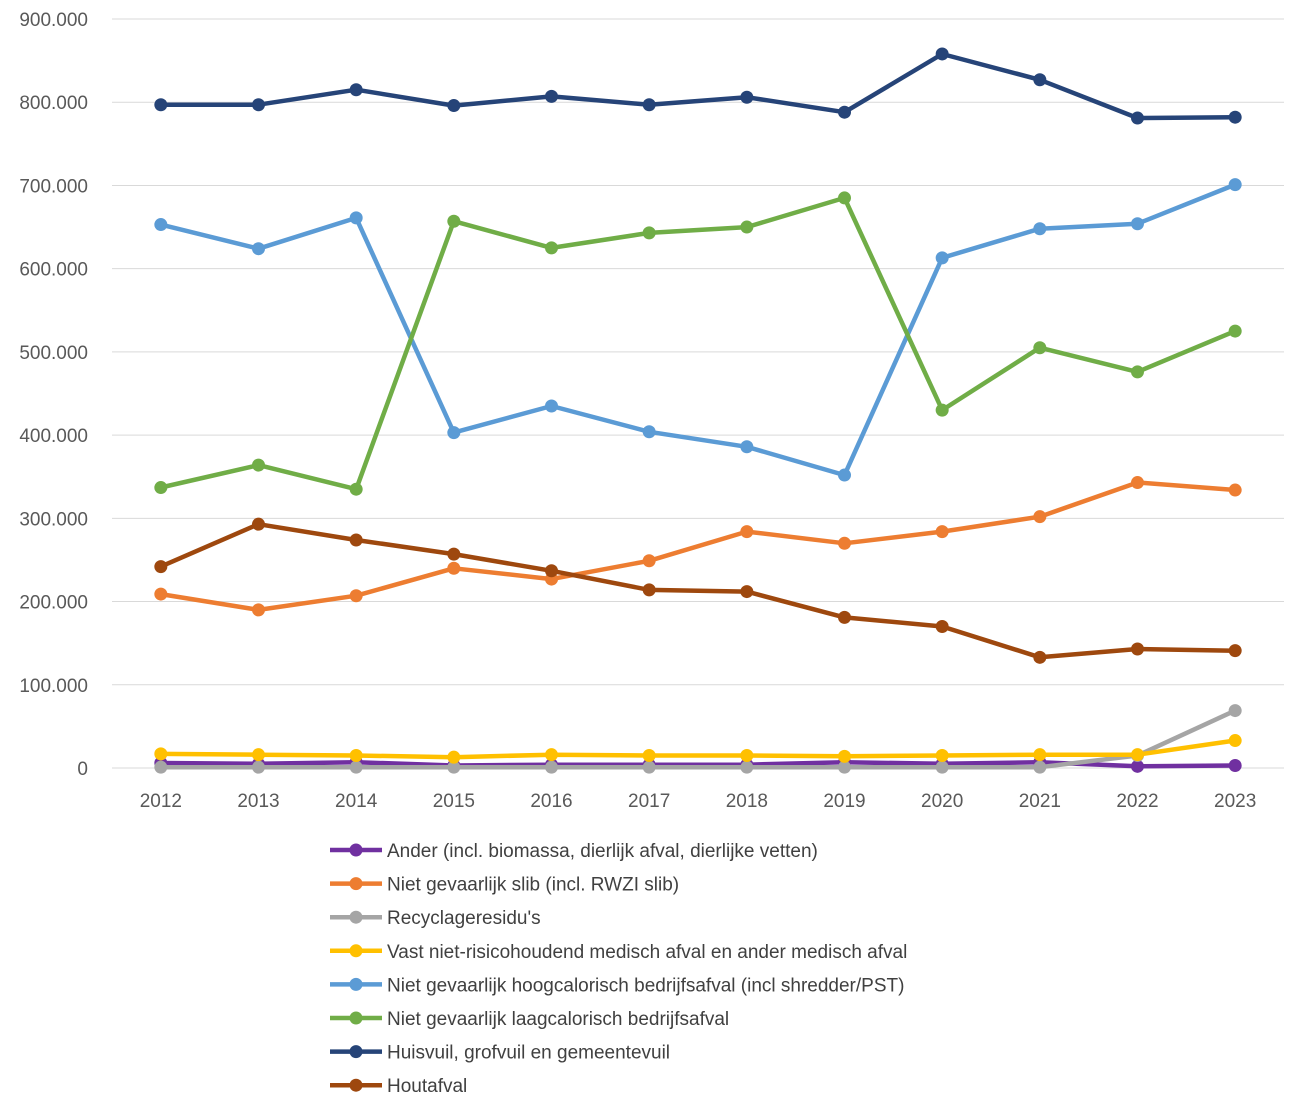 Image resolution: width=1289 pixels, height=1100 pixels. I want to click on legend-item: Recyclageresidu's, so click(435, 918).